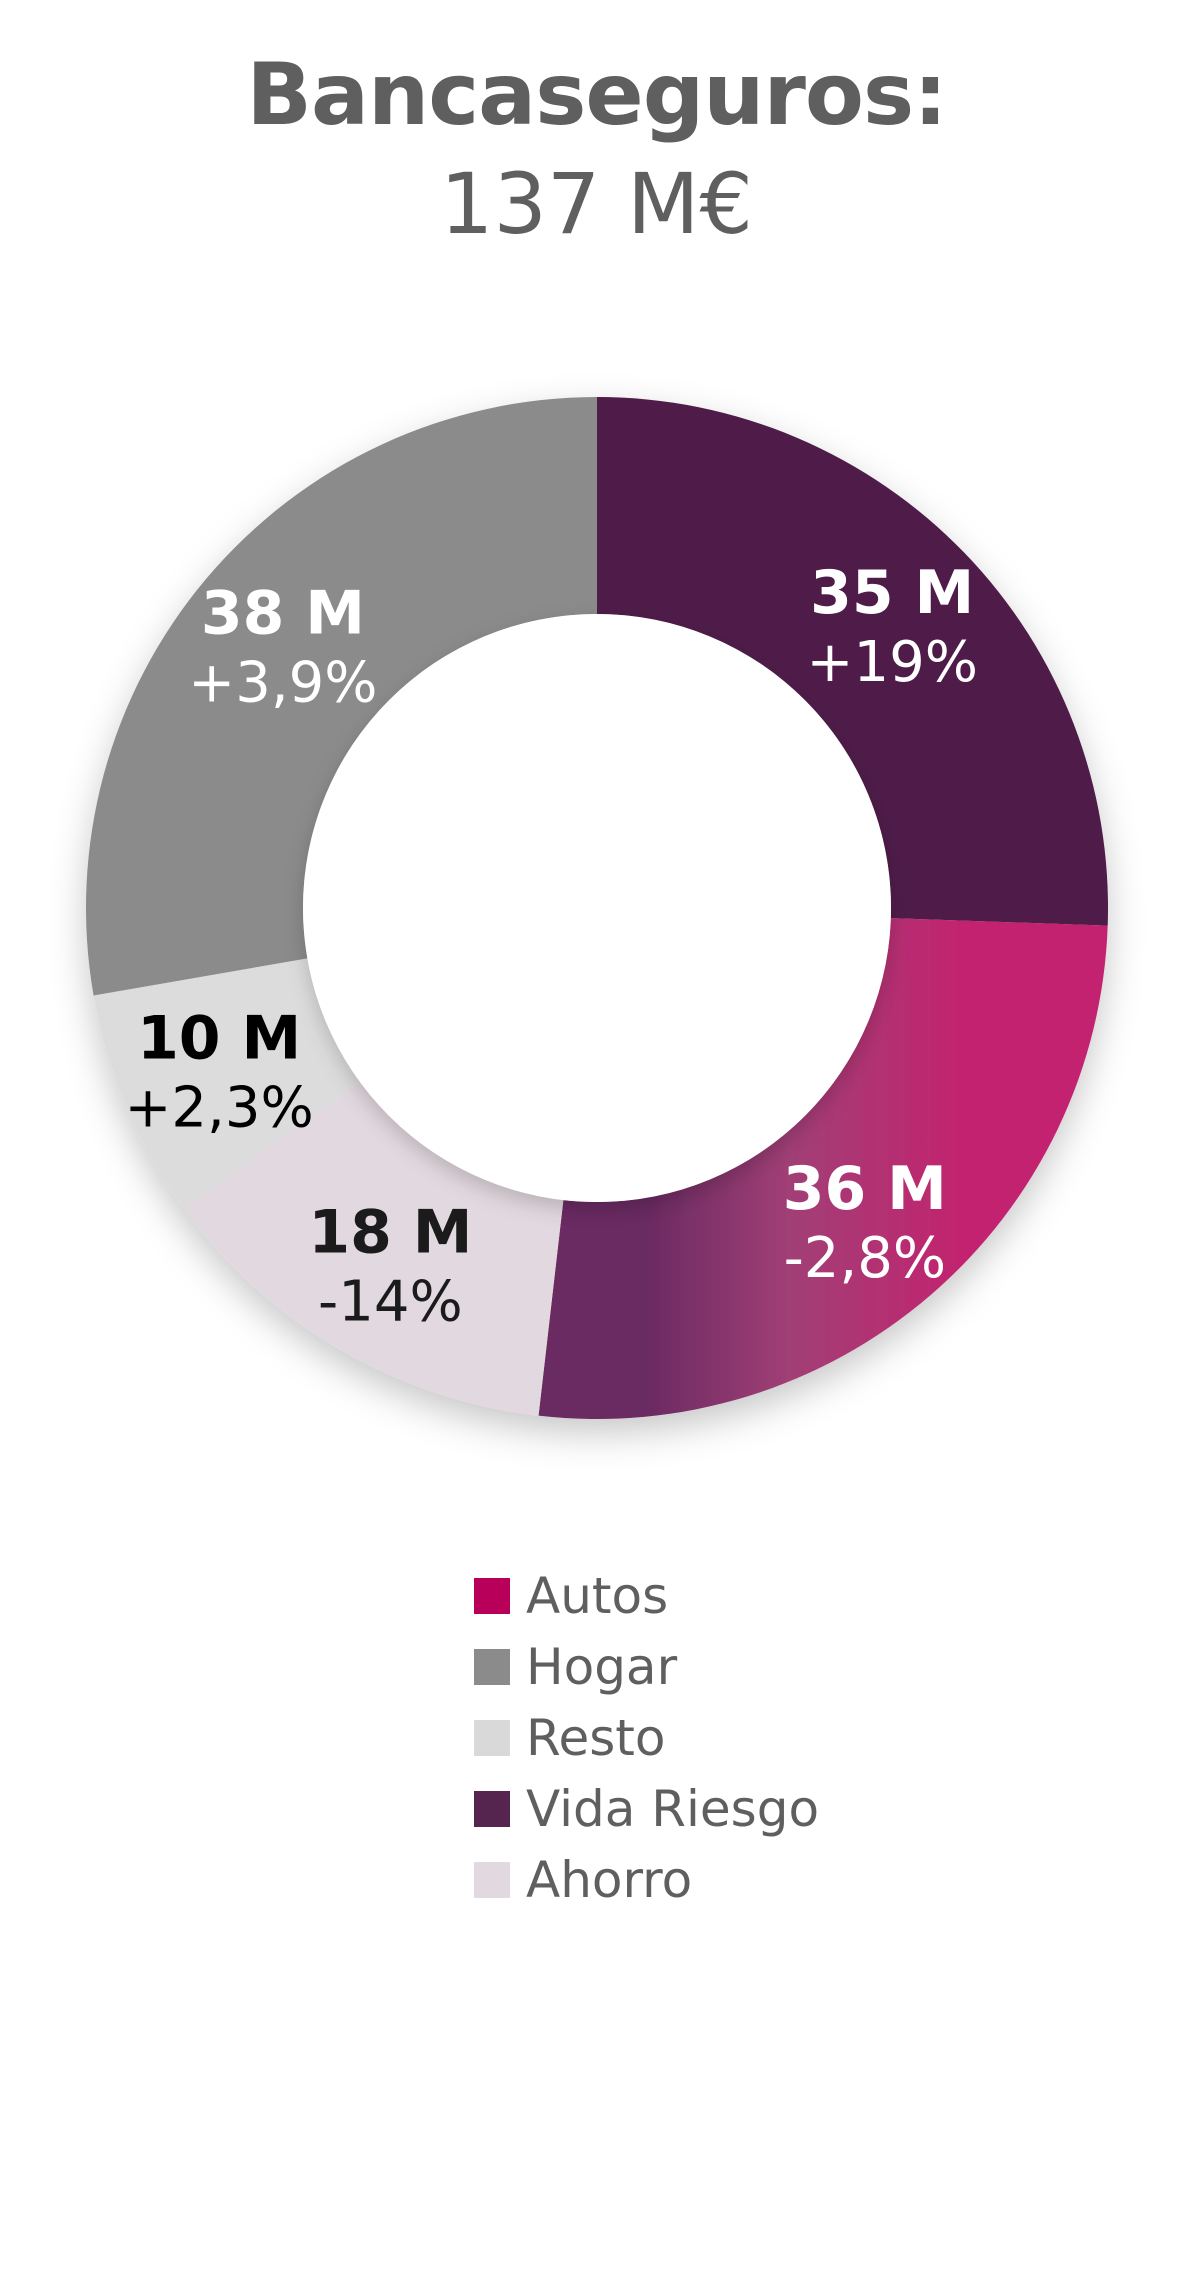  I want to click on slice-change-label: +3,9%, so click(282, 683).